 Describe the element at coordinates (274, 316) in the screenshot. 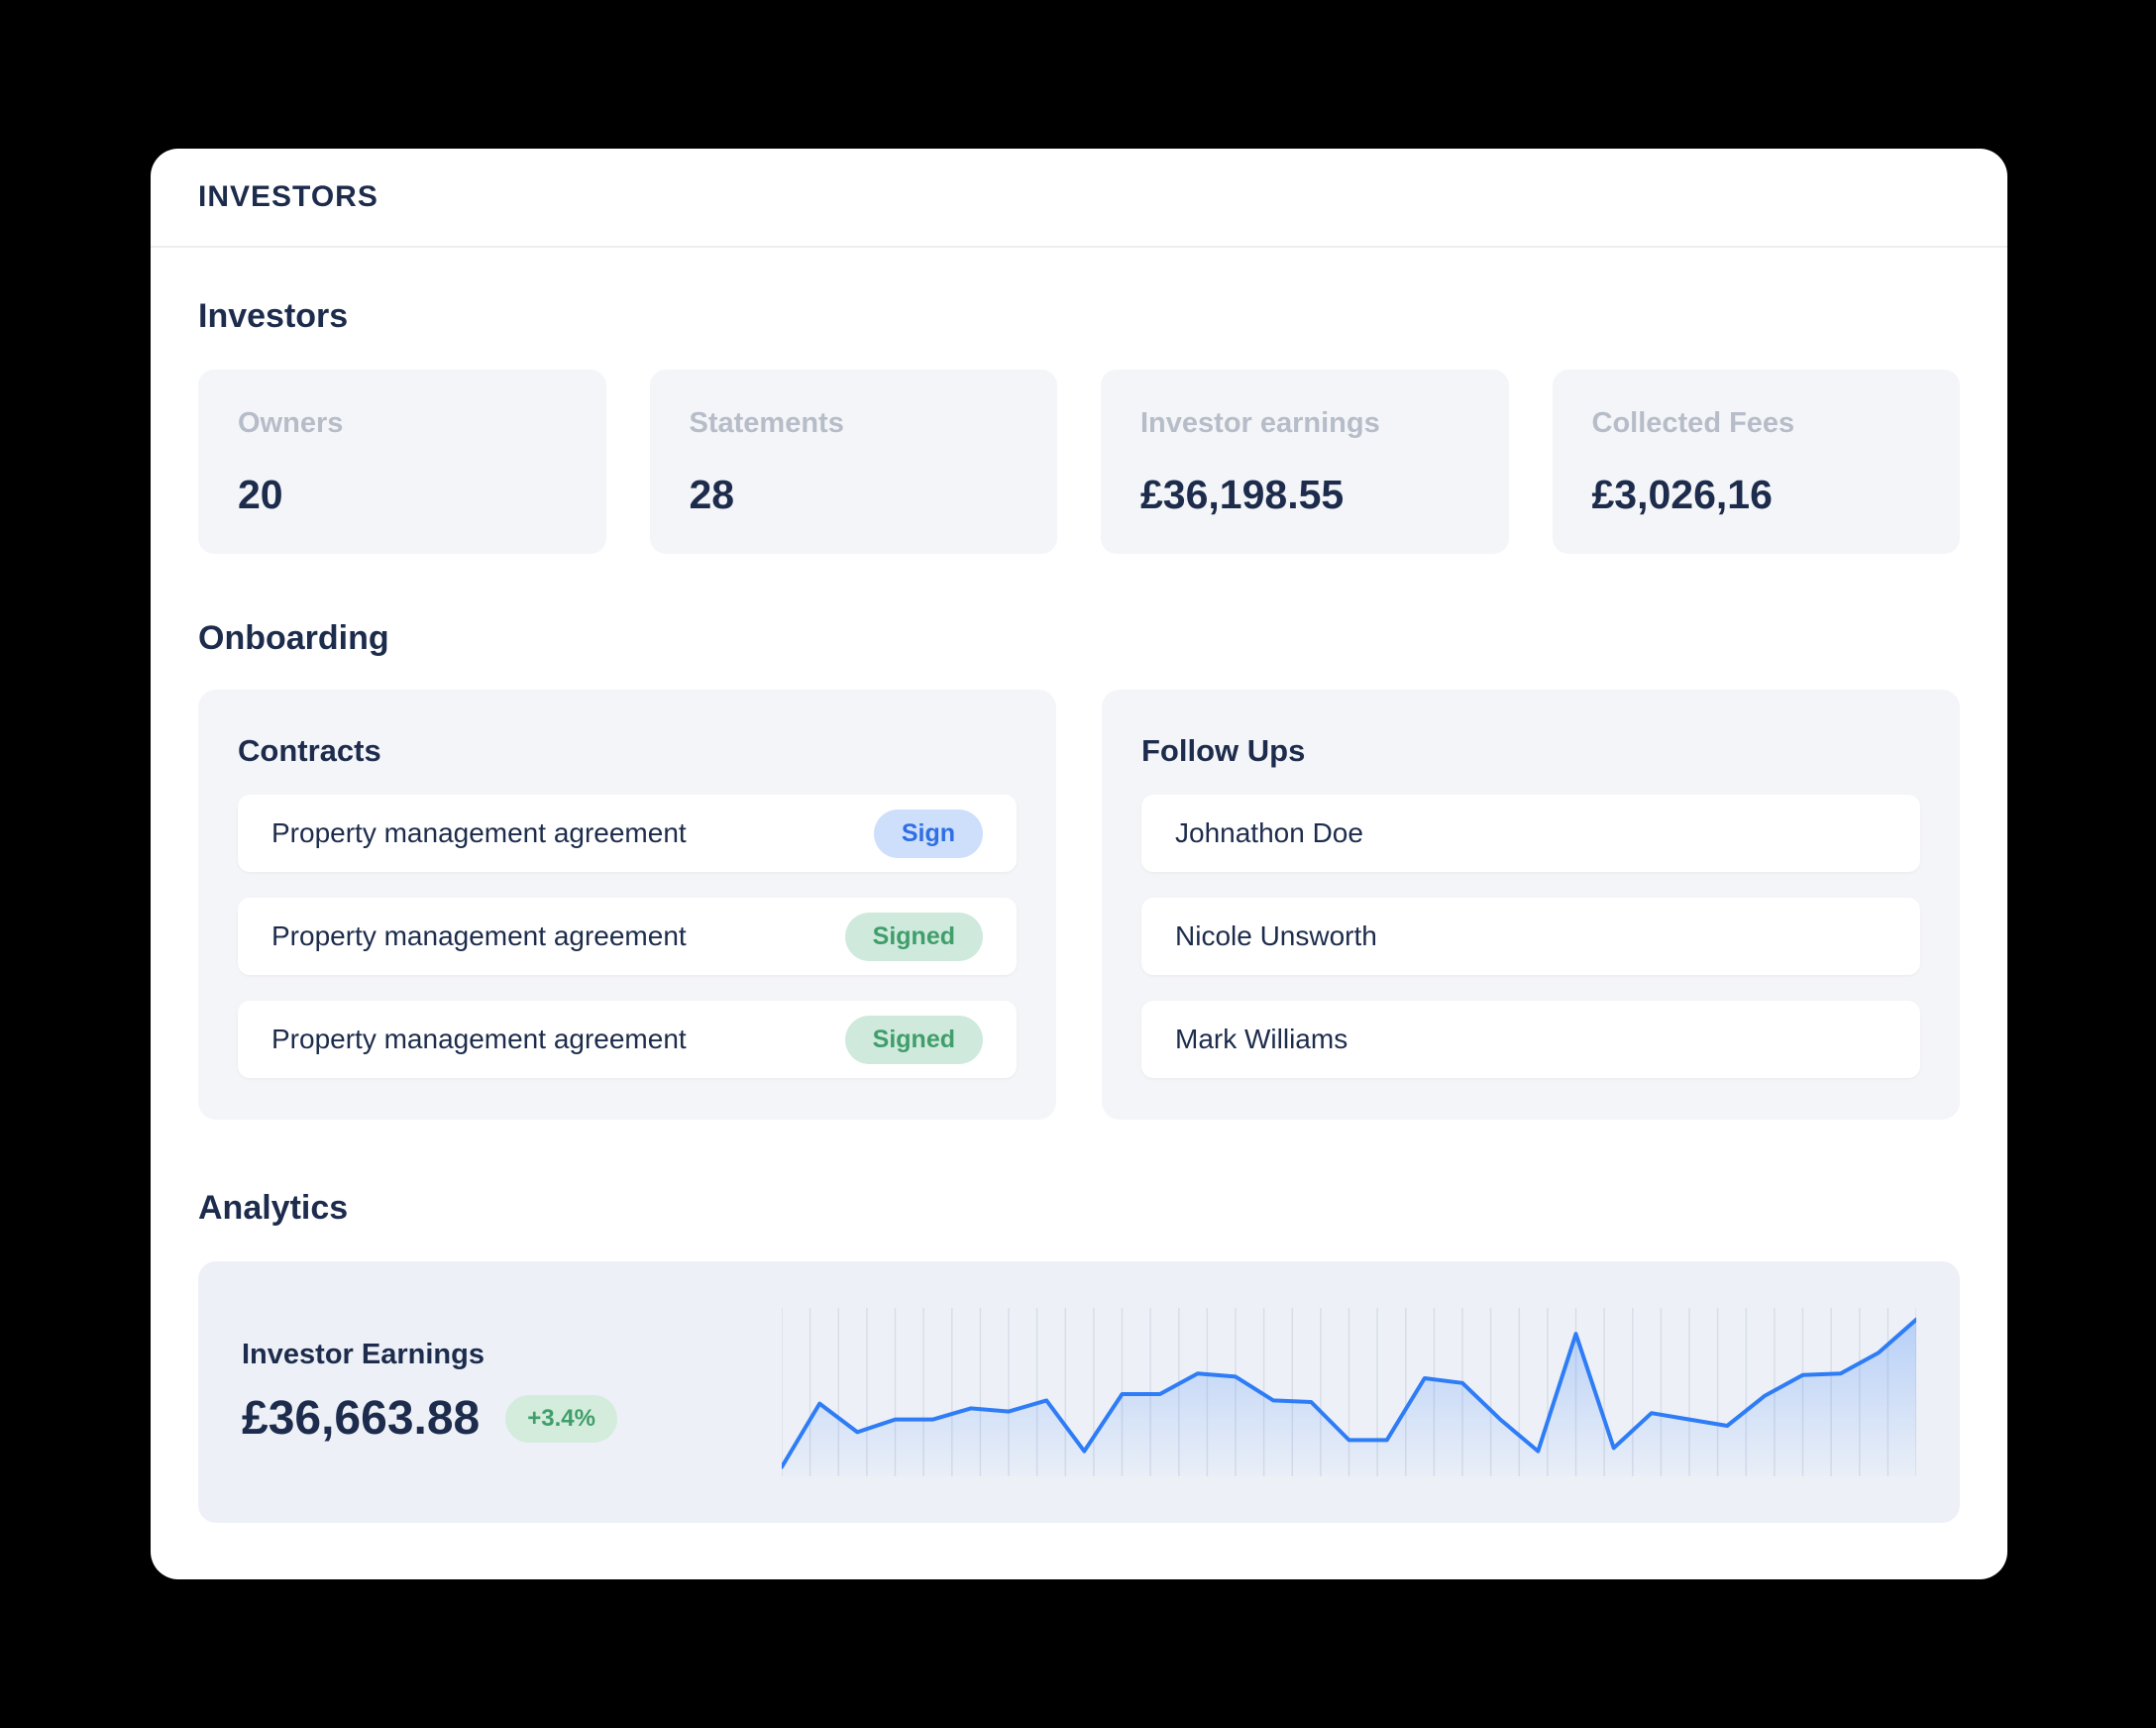

I see `investors-section-title: Investors` at that location.